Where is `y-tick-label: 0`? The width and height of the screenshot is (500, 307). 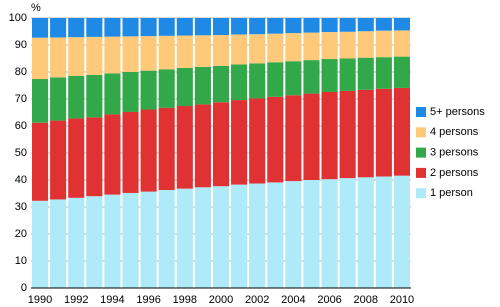
y-tick-label: 0 is located at coordinates (24, 288).